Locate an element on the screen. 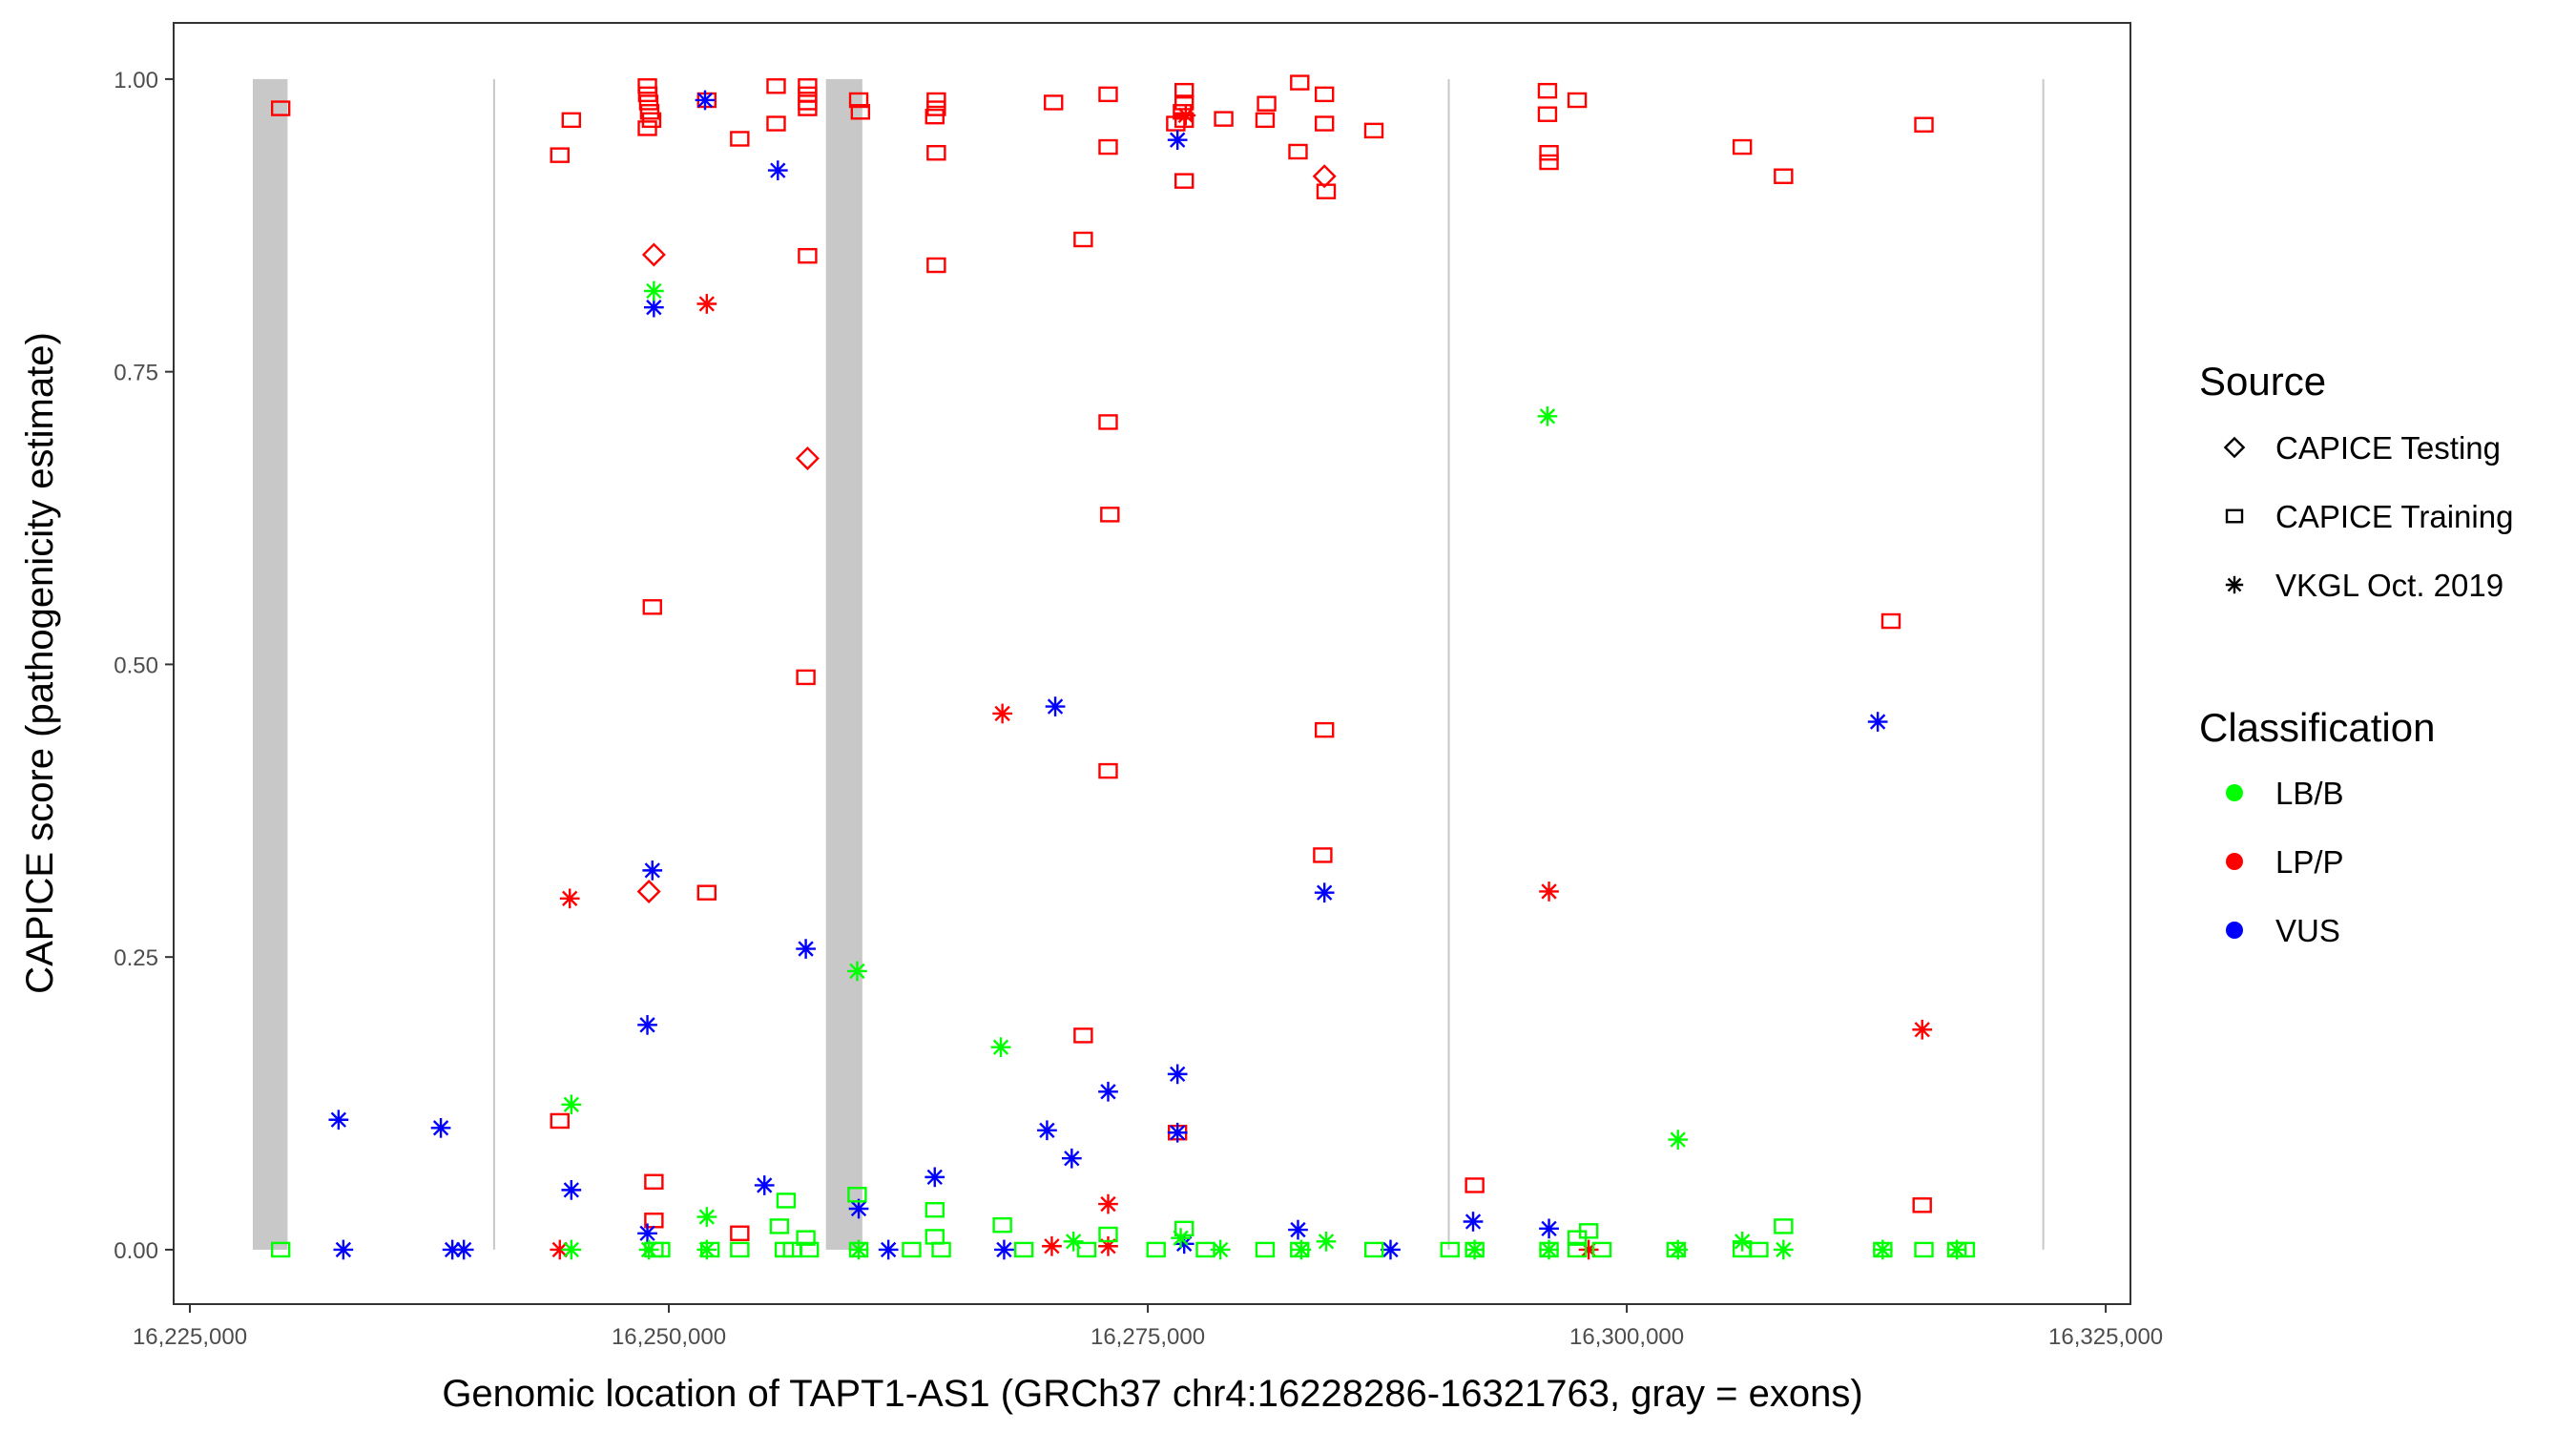 The width and height of the screenshot is (2576, 1431). legend-source-label: CAPICE Testing is located at coordinates (2388, 448).